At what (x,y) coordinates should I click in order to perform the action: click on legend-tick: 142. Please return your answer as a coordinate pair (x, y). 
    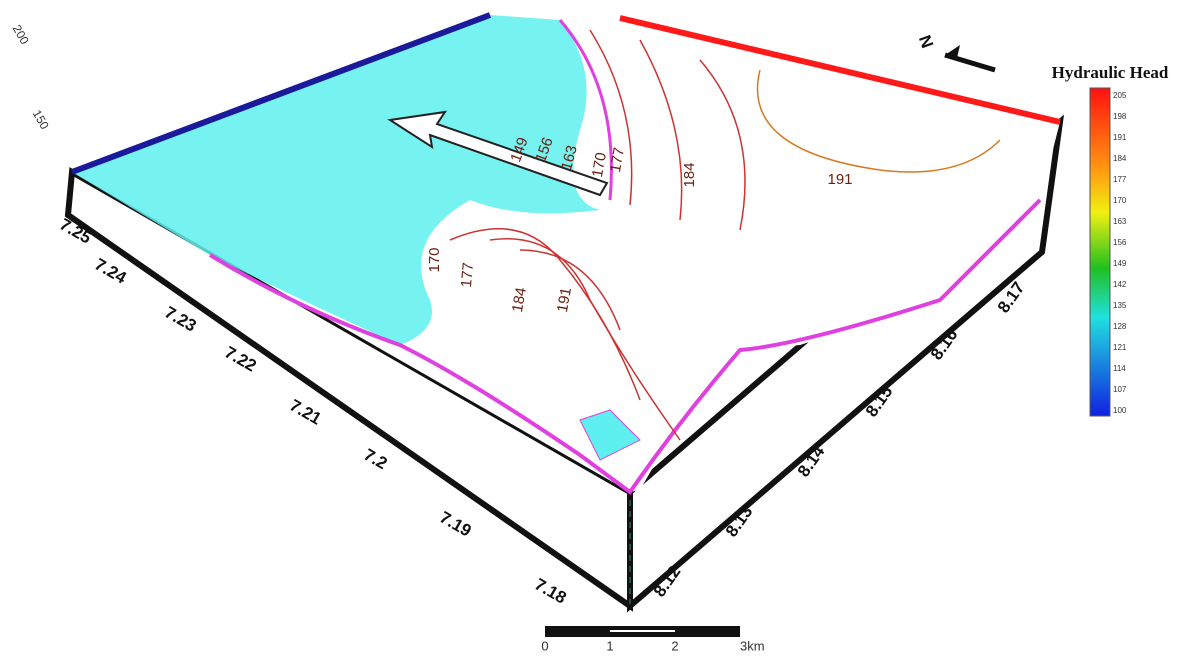
    Looking at the image, I should click on (1120, 284).